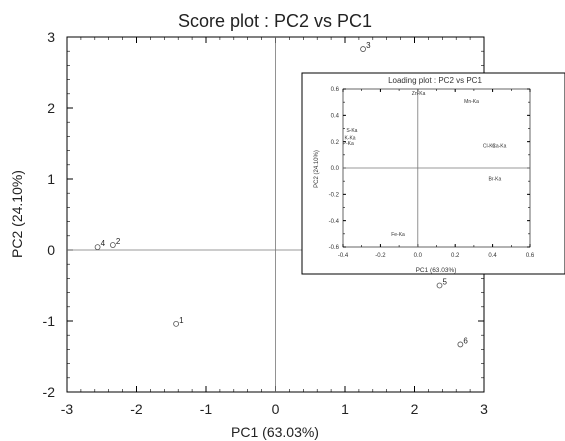  Describe the element at coordinates (435, 80) in the screenshot. I see `inset-title: Loading plot : PC2 vs PC1` at that location.